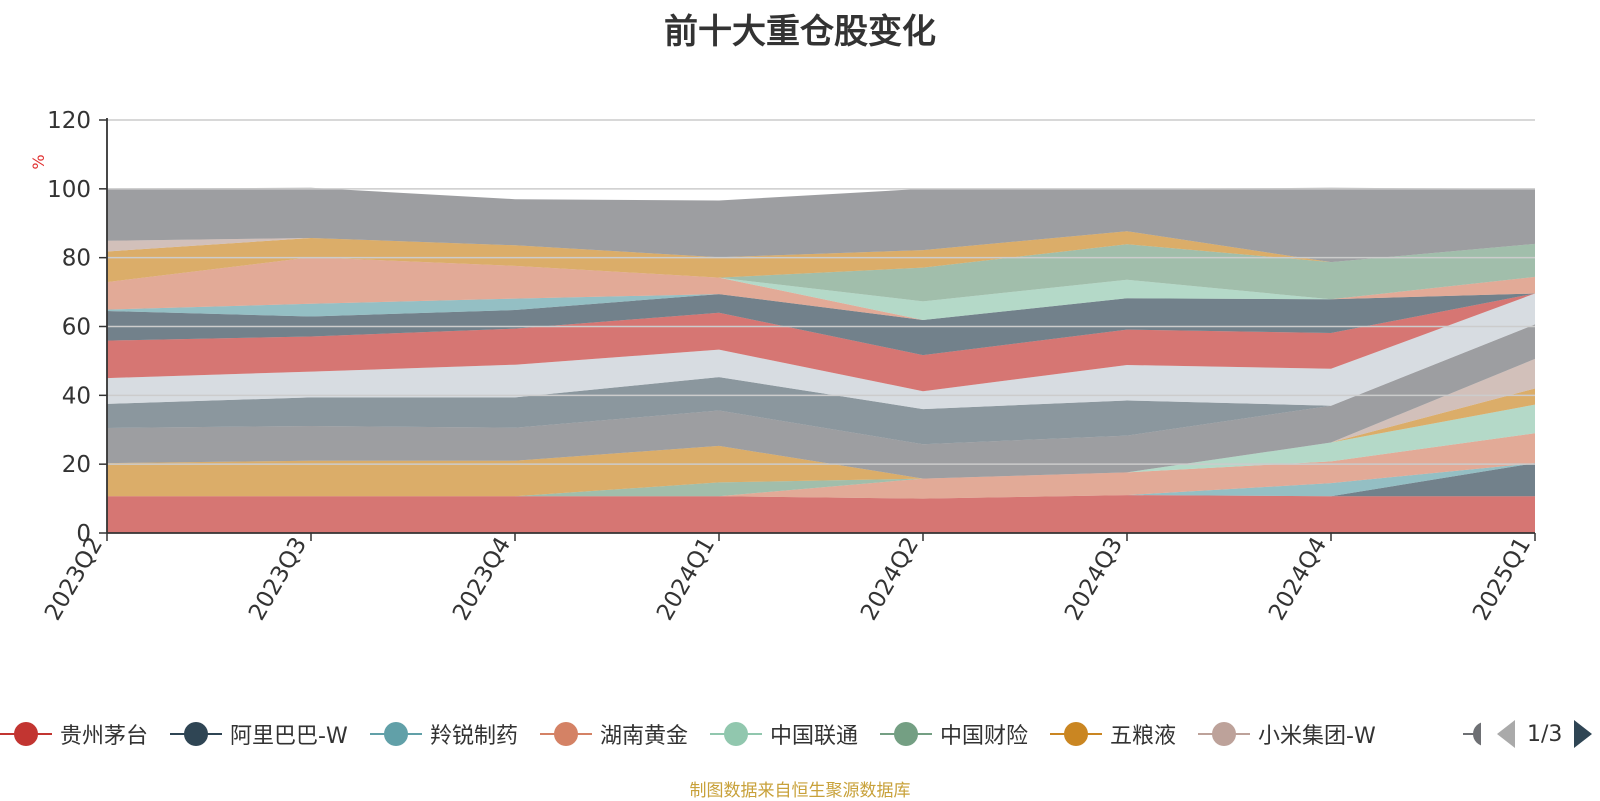 The height and width of the screenshot is (801, 1600). I want to click on x-tick-label-2025Q1: 2025Q1, so click(1502, 579).